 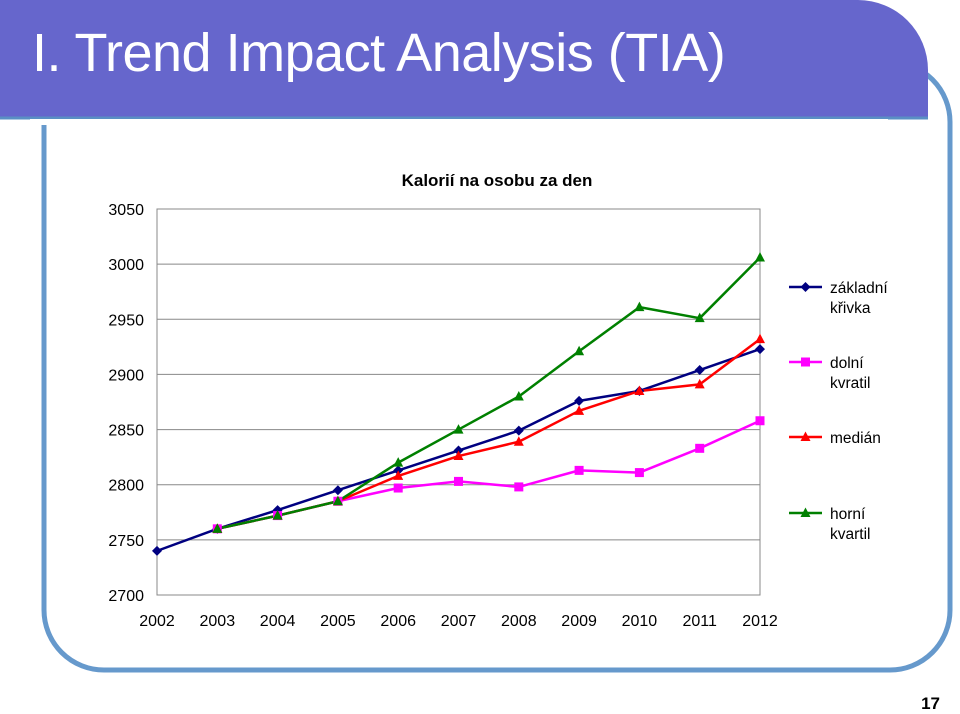 I want to click on y-tick-label: 3050, so click(x=126, y=210).